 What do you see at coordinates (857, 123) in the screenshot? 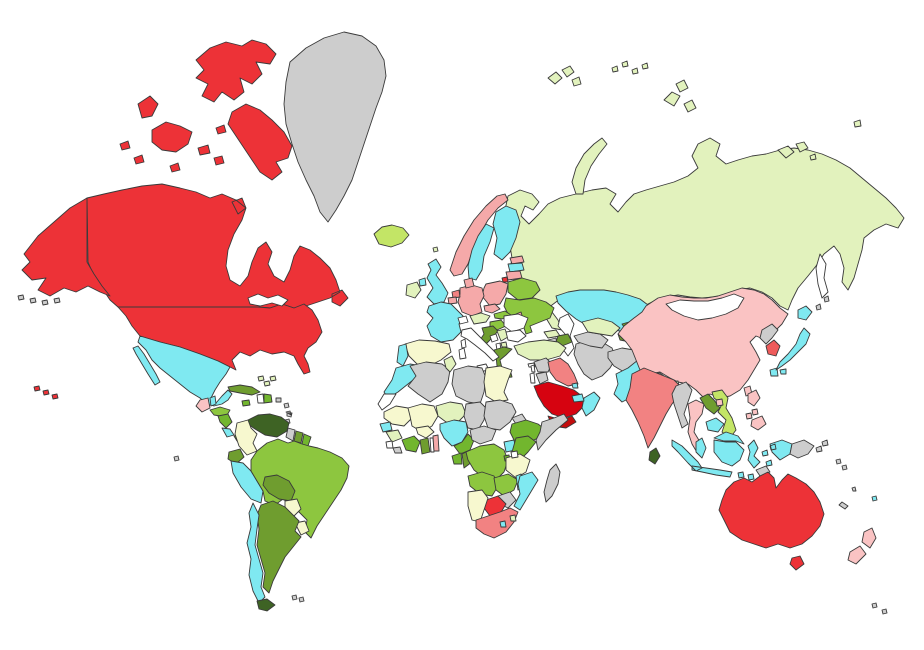
I see `region-wrangel-island` at bounding box center [857, 123].